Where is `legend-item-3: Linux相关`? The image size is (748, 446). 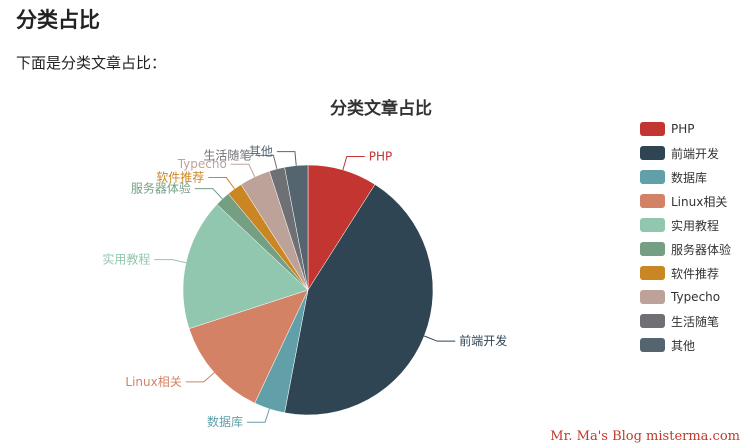 legend-item-3: Linux相关 is located at coordinates (685, 201).